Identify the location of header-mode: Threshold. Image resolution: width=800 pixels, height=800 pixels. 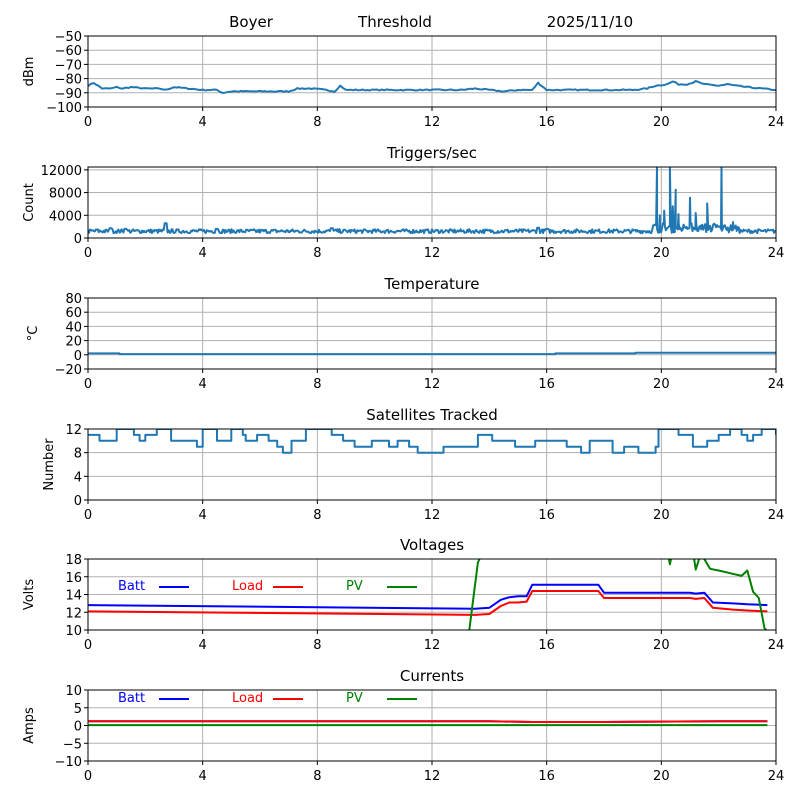
(394, 22).